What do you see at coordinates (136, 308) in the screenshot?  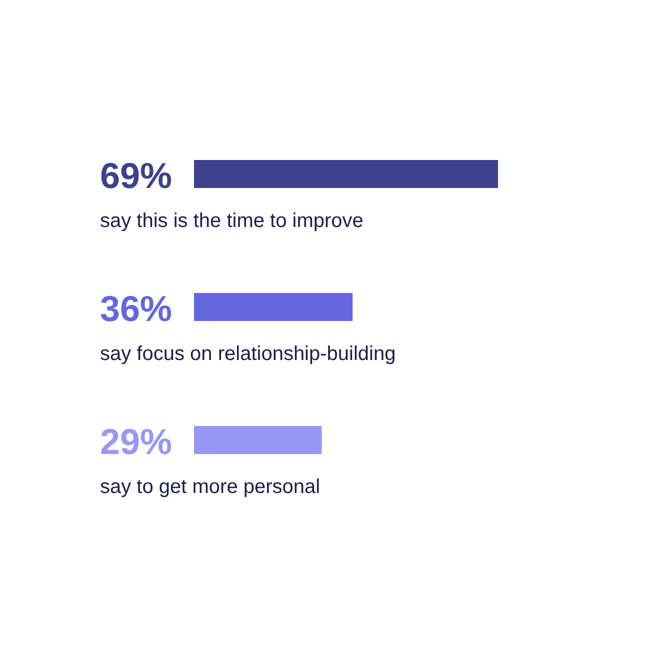 I see `data-label: 36%` at bounding box center [136, 308].